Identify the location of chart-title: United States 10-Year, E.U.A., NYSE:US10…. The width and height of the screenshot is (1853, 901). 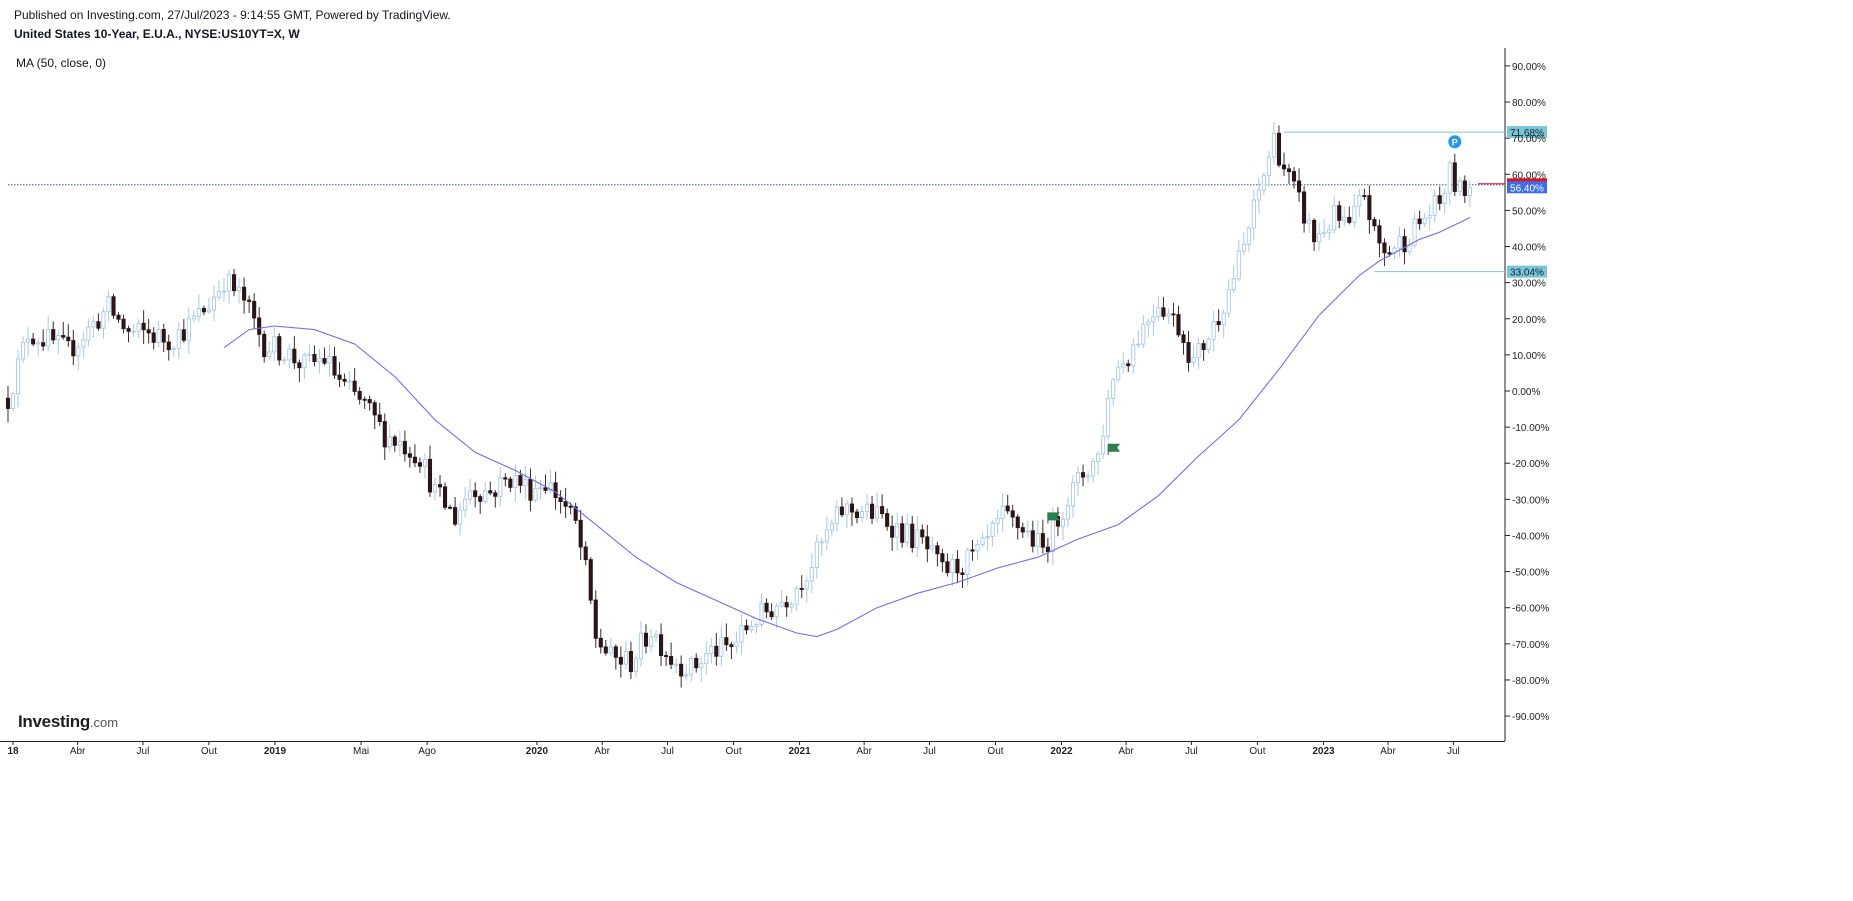
(157, 34).